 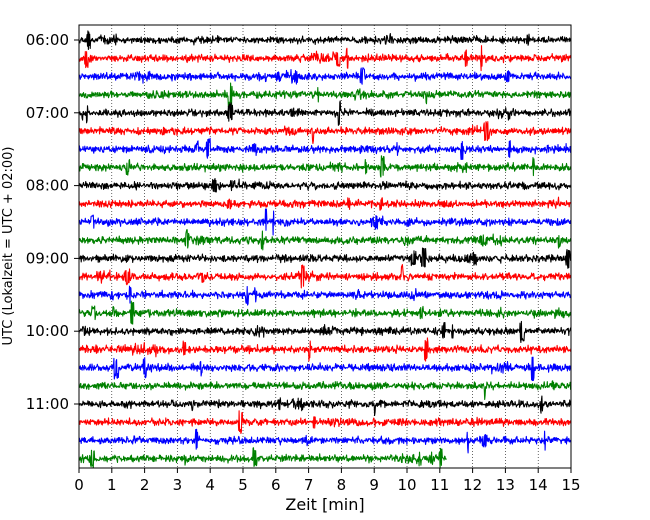 What do you see at coordinates (374, 485) in the screenshot?
I see `x-tick-label-9: 9` at bounding box center [374, 485].